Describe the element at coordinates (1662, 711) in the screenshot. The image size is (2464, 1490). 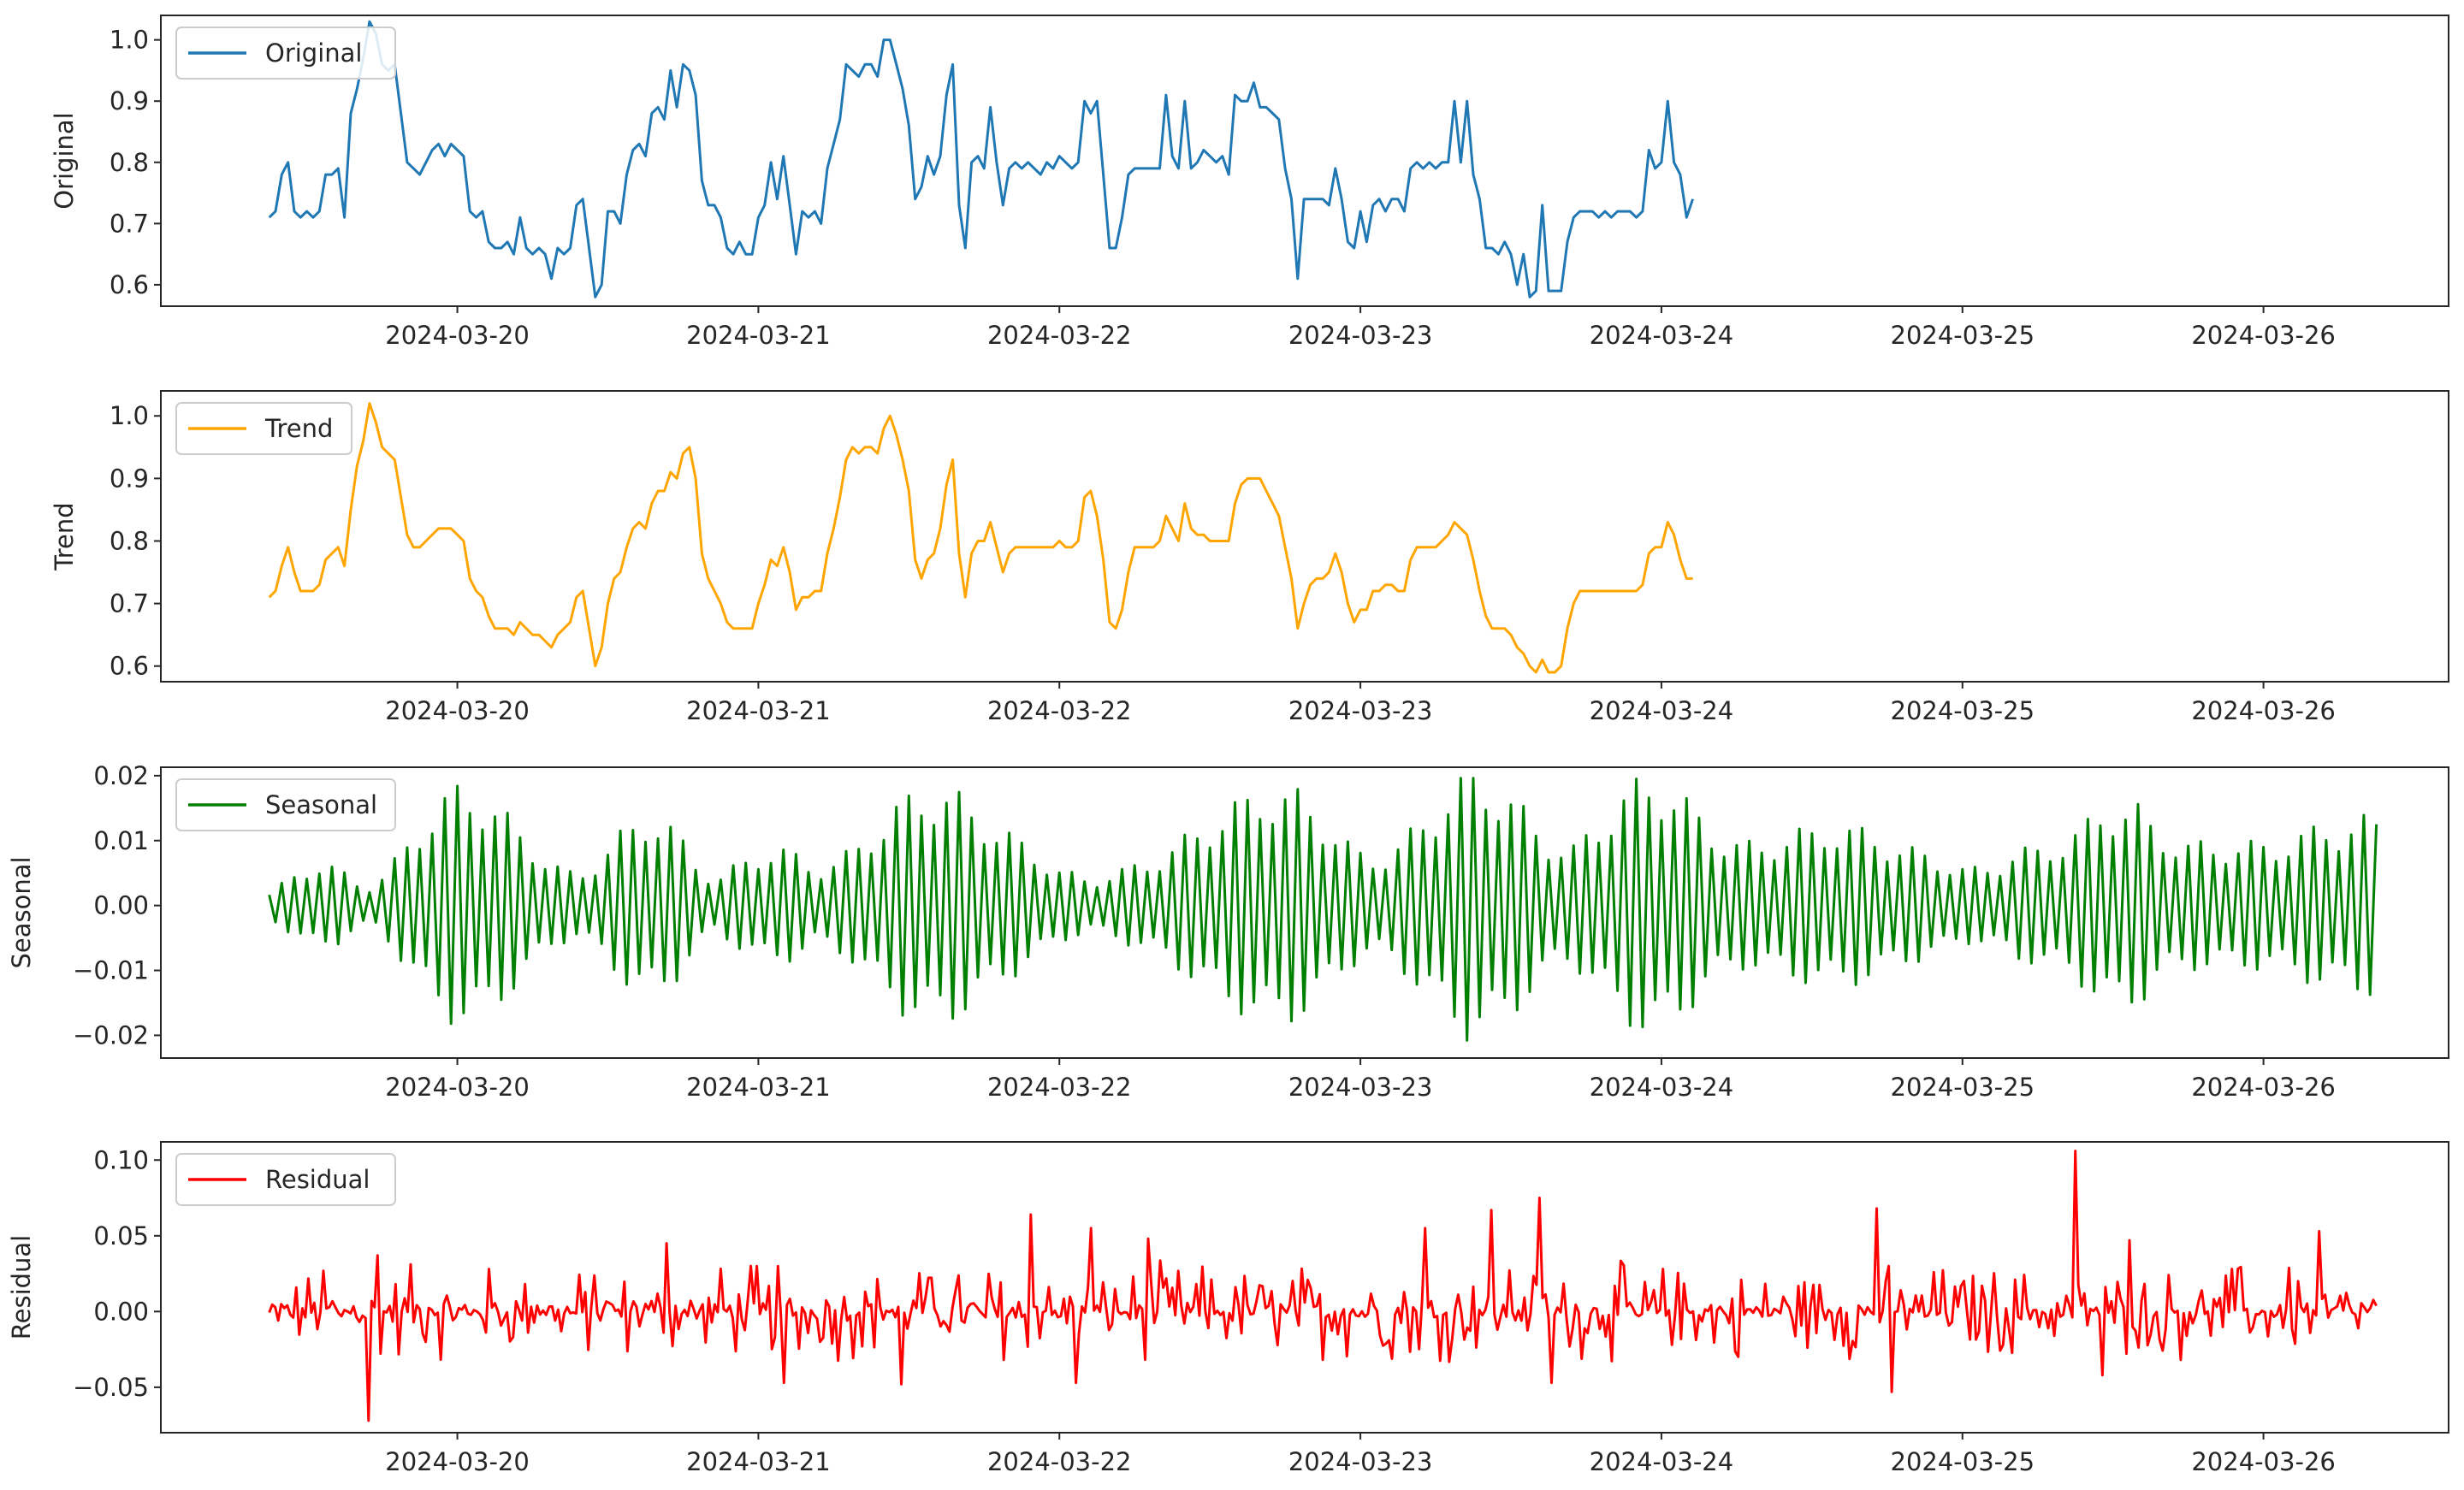
I see `trend-xtick-label: 2024-03-24` at that location.